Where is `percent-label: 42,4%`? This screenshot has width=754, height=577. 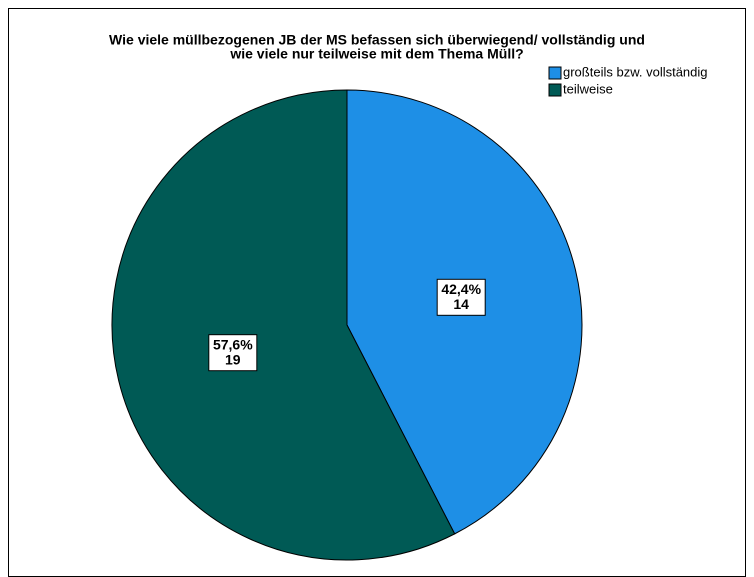 percent-label: 42,4% is located at coordinates (461, 289).